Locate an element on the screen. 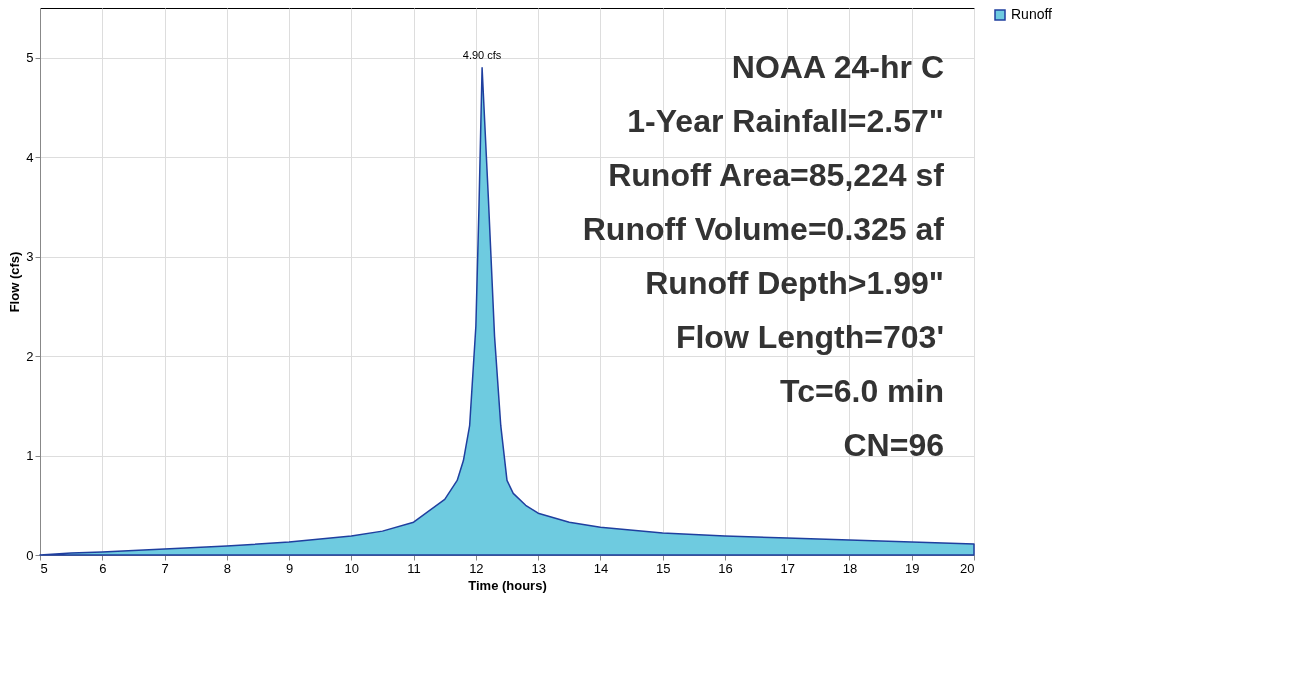 This screenshot has width=1294, height=684. x-tick-label: 7 is located at coordinates (165, 568).